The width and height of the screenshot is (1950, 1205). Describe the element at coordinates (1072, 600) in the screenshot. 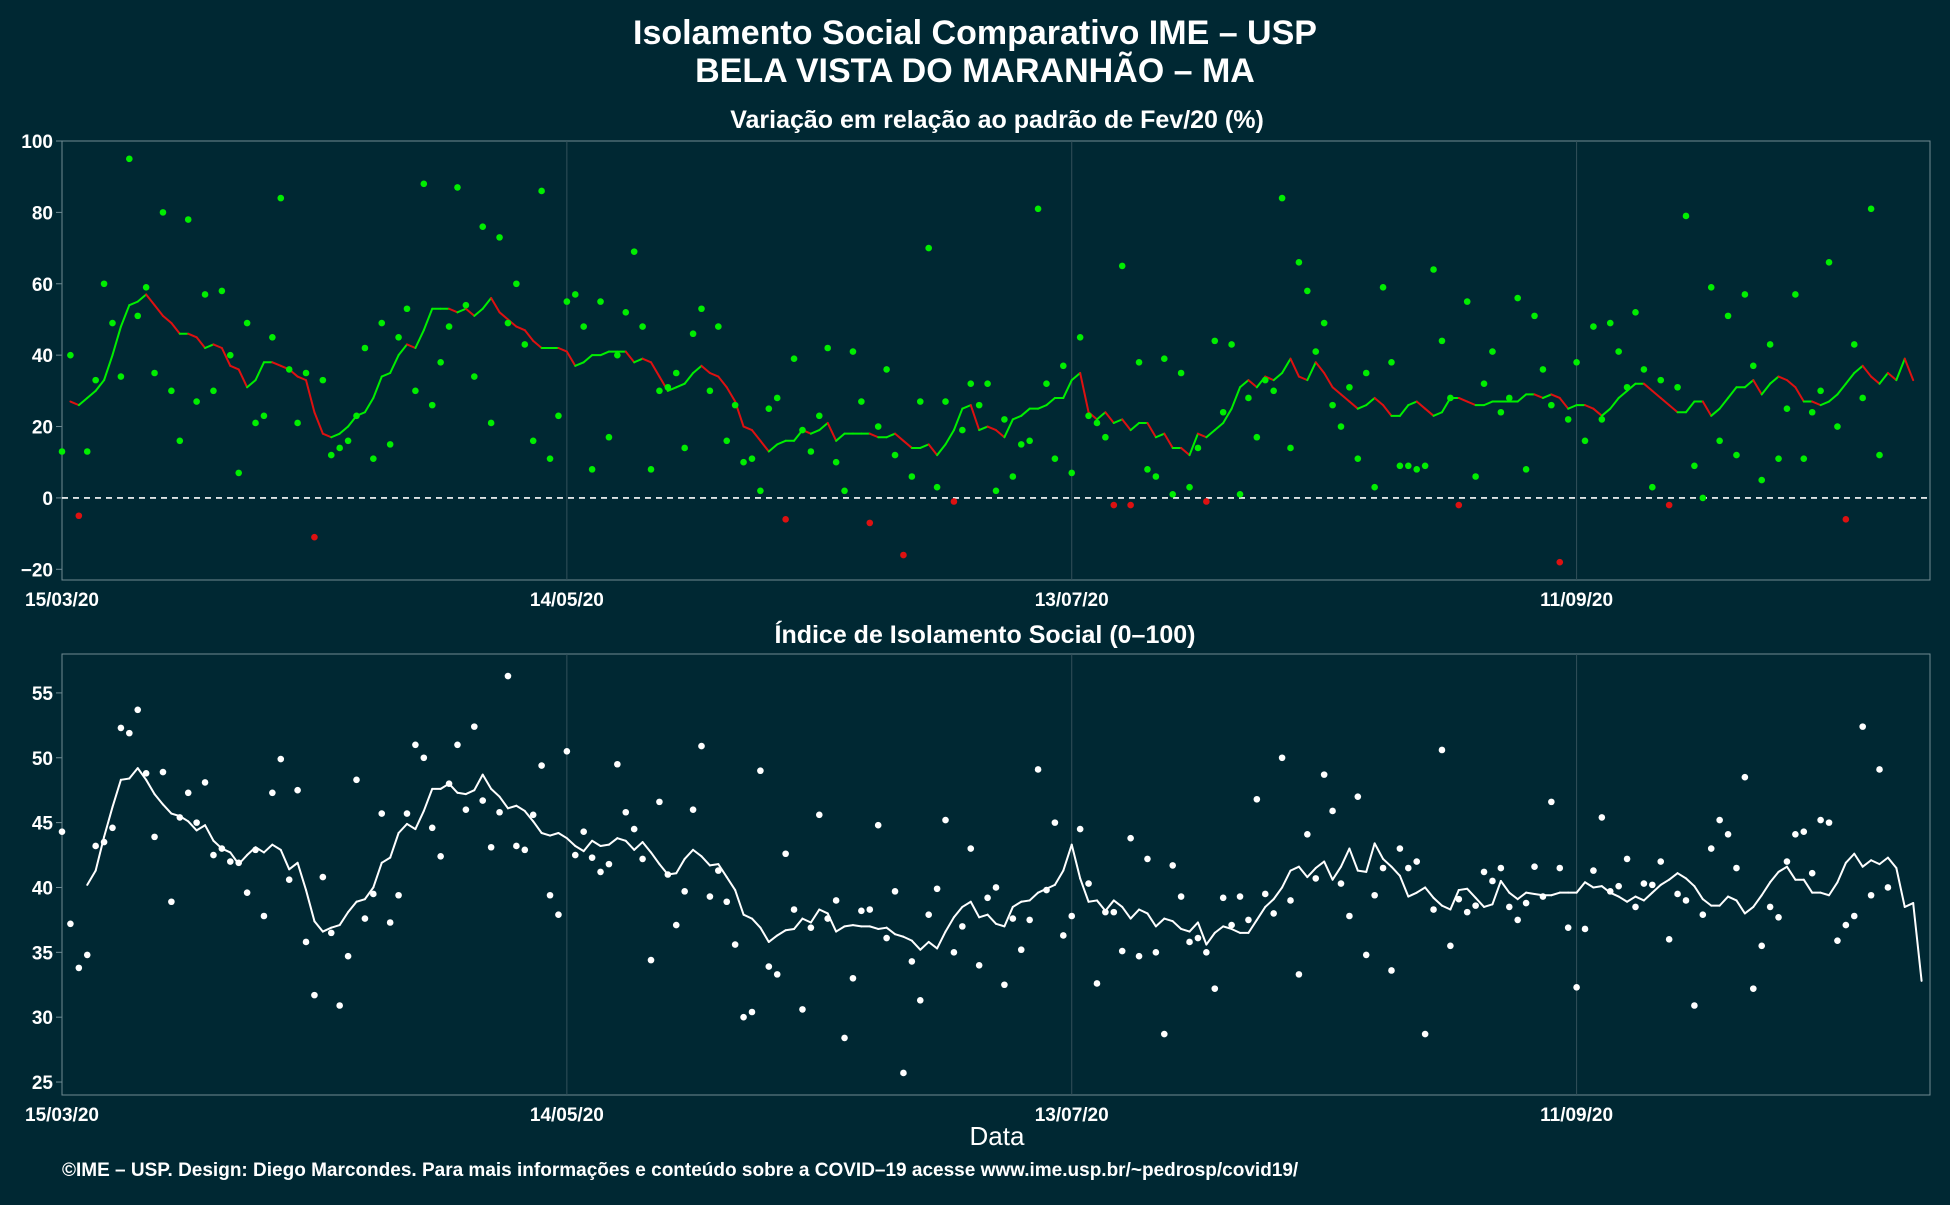

I see `variation-x-tick-label: 13/07/20` at that location.